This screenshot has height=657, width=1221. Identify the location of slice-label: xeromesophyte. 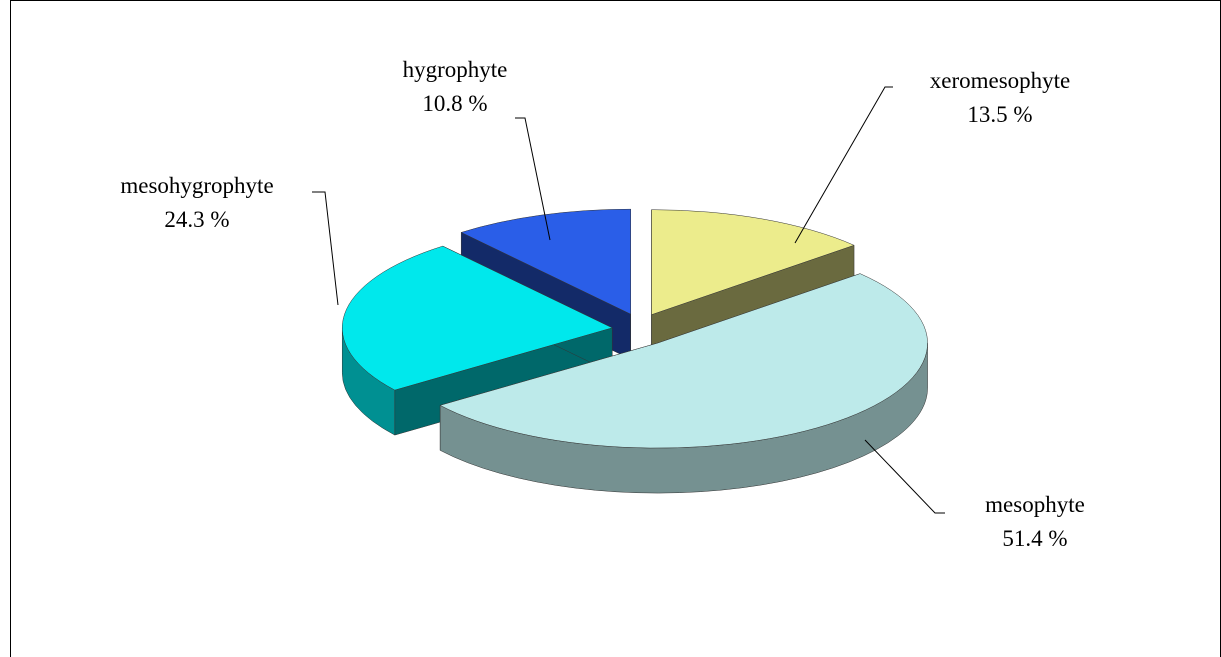
(1000, 80).